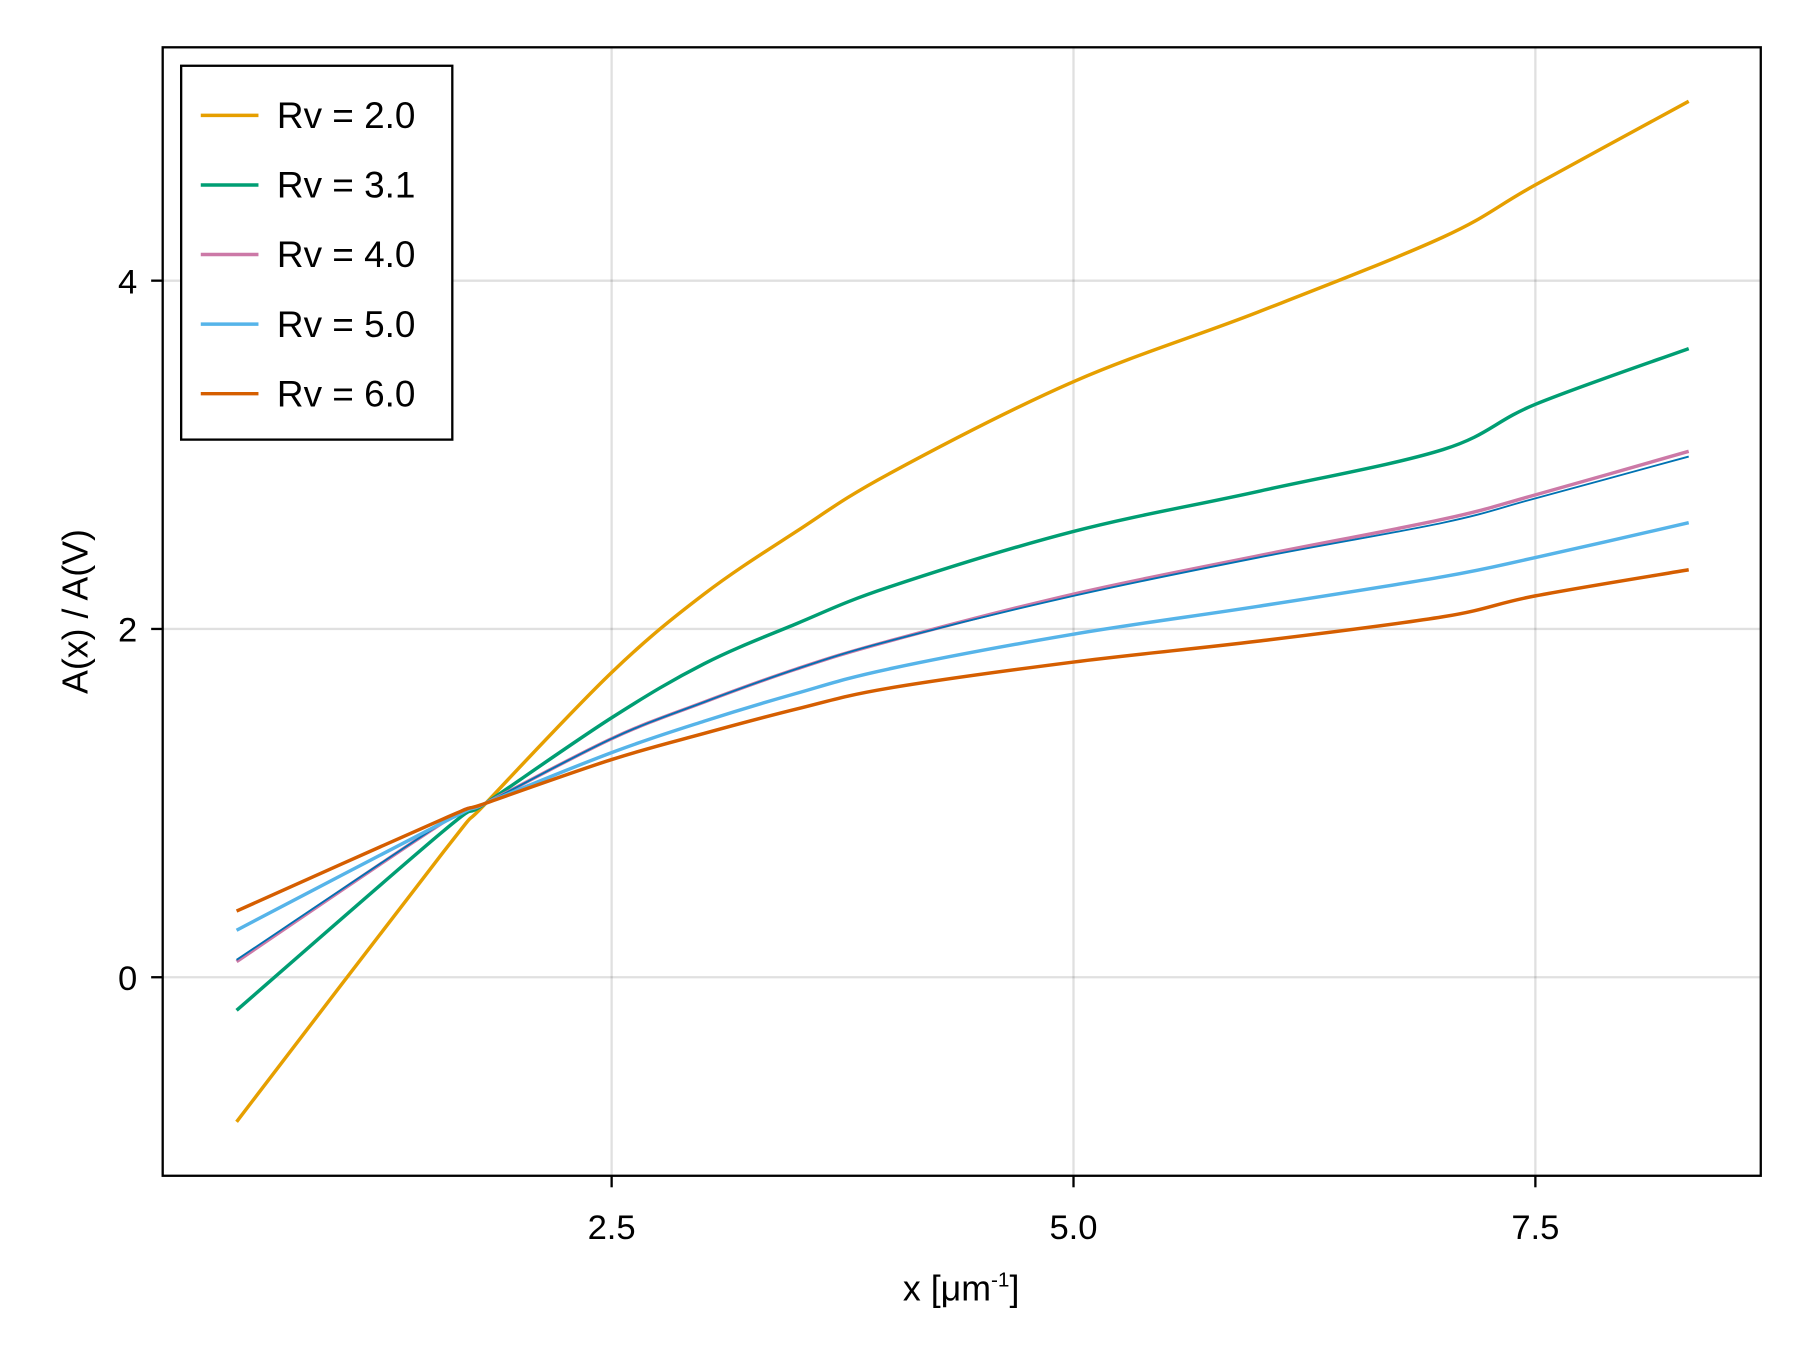  I want to click on legend: Rv = 2.0 Rv = 3.1 Rv = 4.0 Rv = 5.0 Rv = 6.0, so click(317, 252).